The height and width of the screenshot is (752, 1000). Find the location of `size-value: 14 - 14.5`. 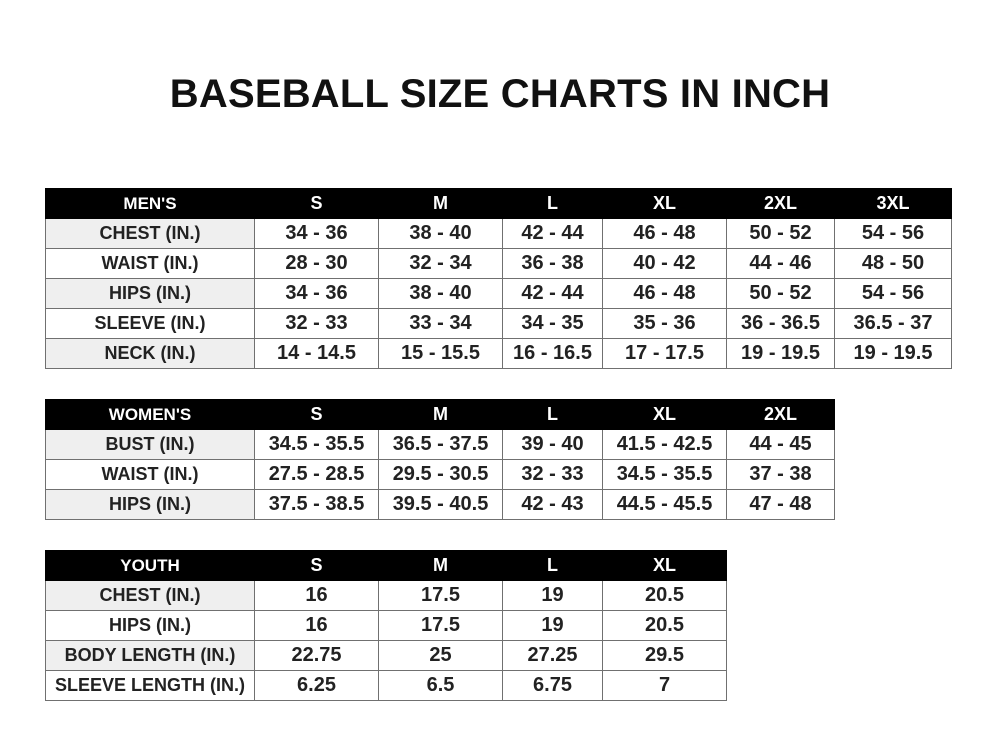

size-value: 14 - 14.5 is located at coordinates (316, 353).